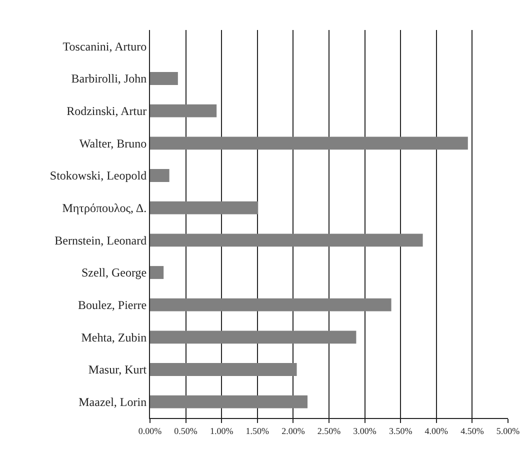  Describe the element at coordinates (329, 431) in the screenshot. I see `x-tick-label: 2.50%` at that location.